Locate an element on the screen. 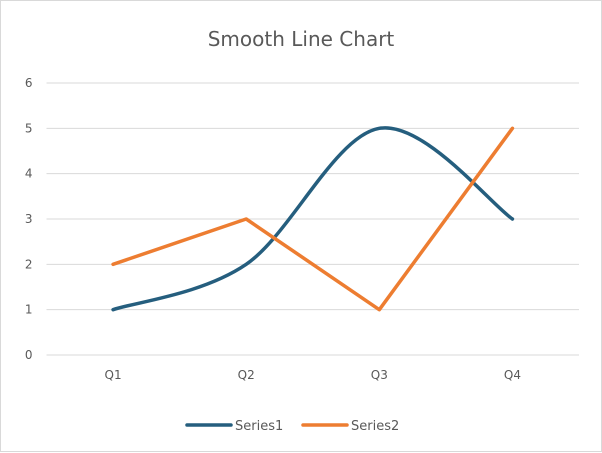  x-tick-label: Q4 is located at coordinates (512, 375).